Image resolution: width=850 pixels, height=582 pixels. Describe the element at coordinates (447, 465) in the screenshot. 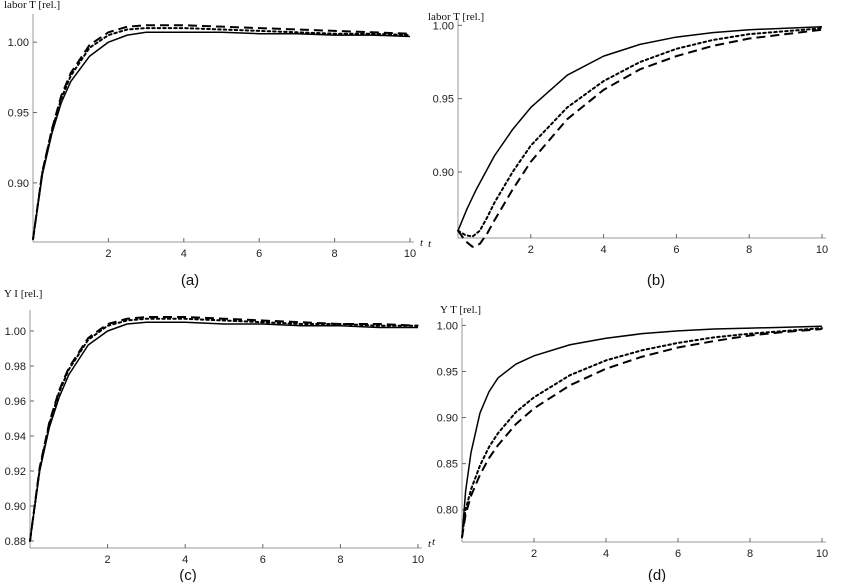

I see `y-tick-label: 0.85` at that location.